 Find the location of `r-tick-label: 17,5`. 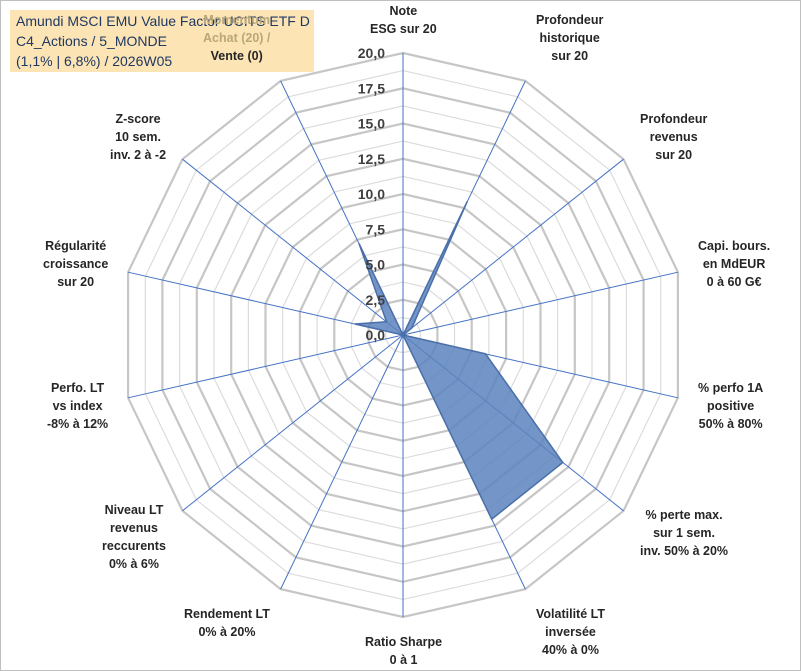

r-tick-label: 17,5 is located at coordinates (371, 88).